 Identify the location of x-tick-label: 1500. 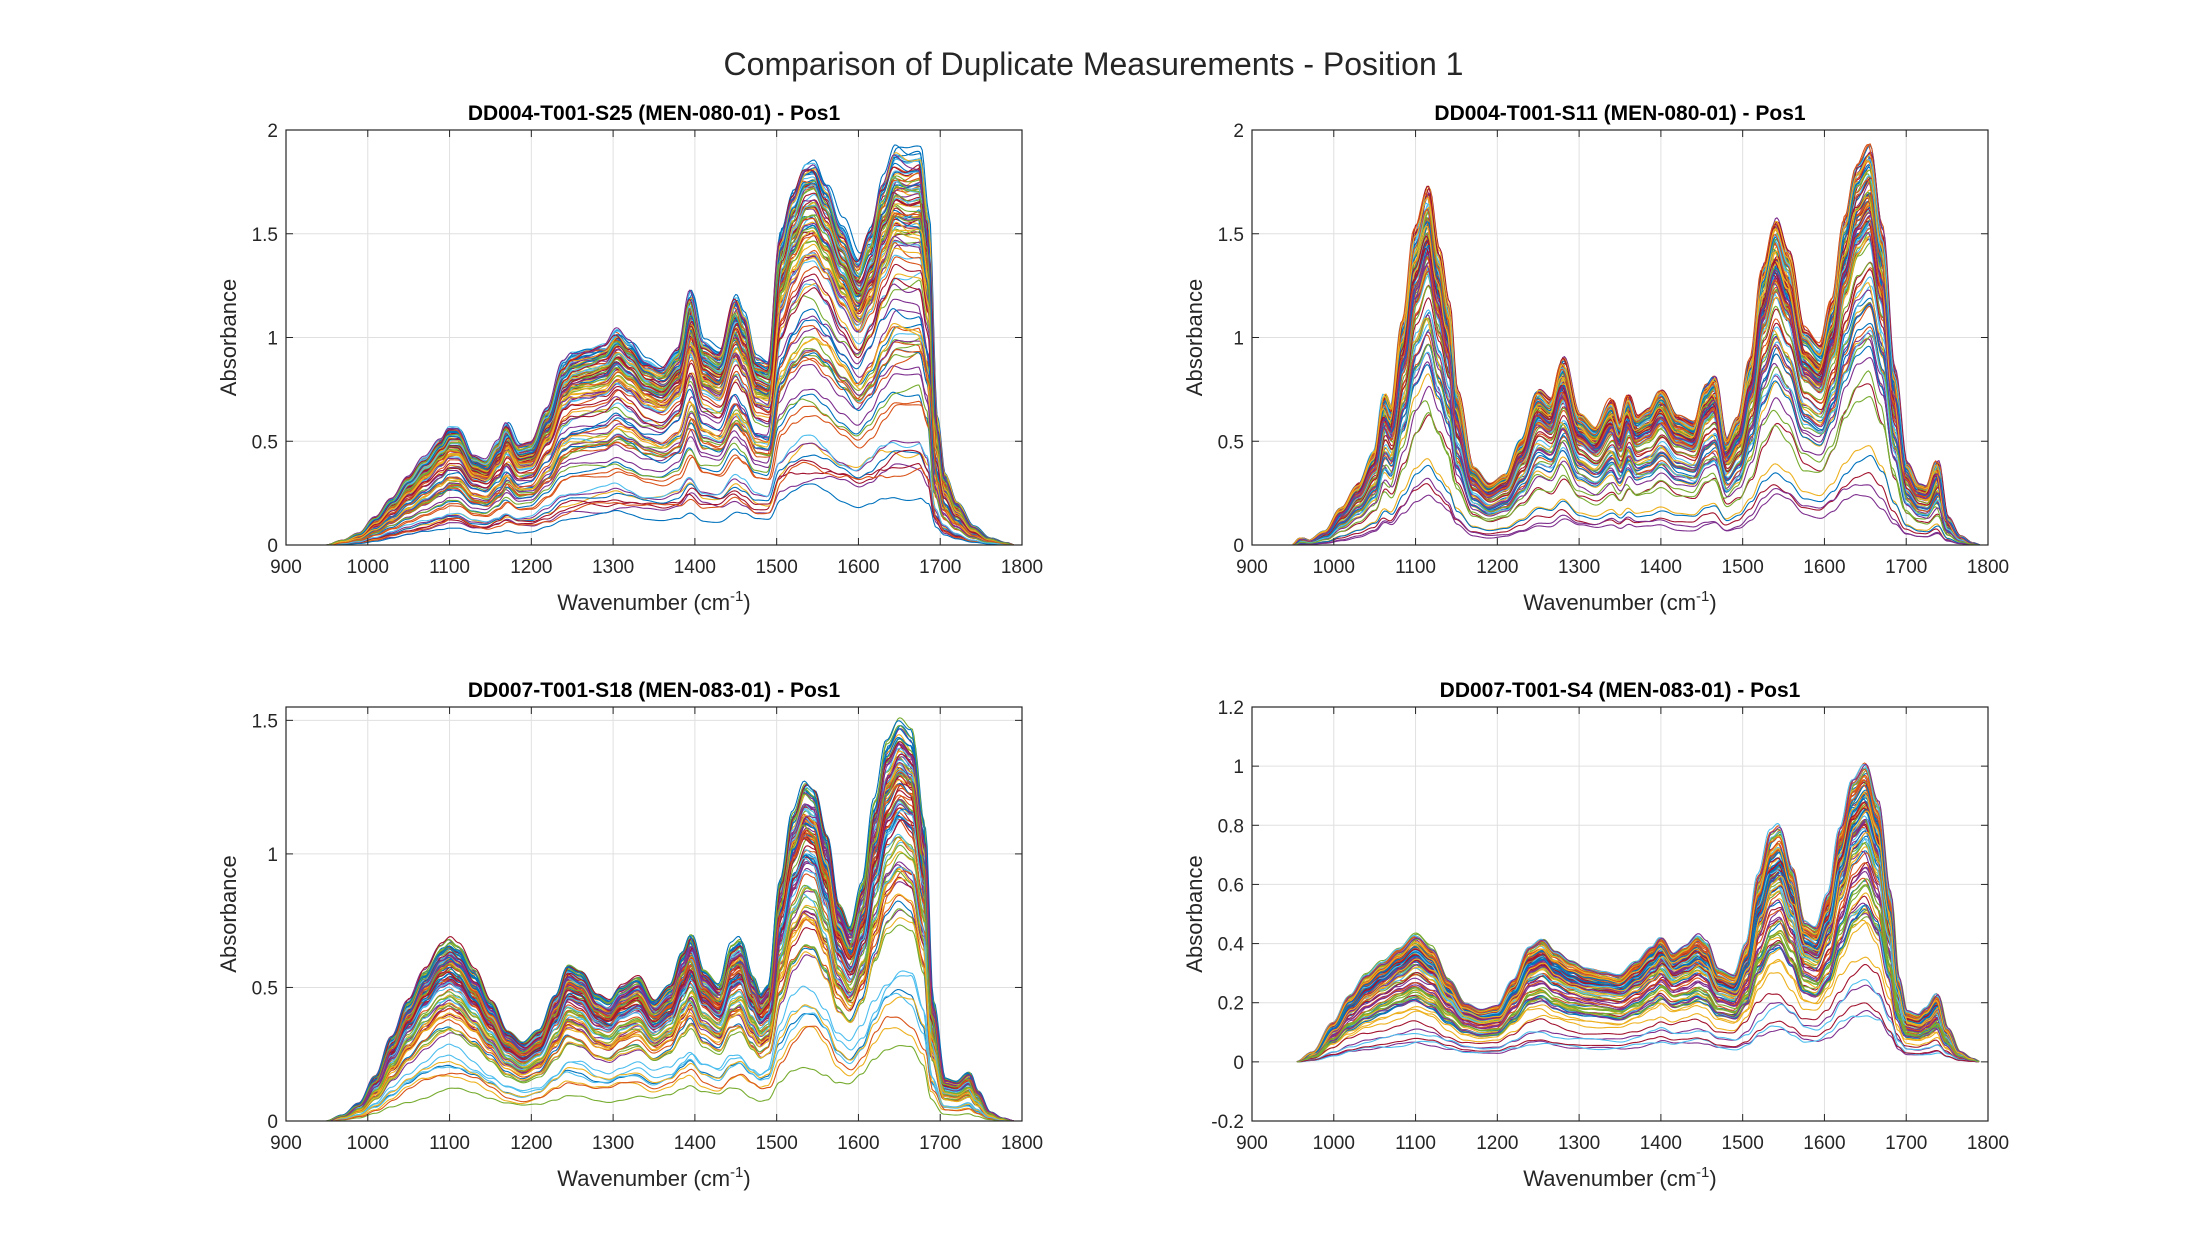
(777, 567).